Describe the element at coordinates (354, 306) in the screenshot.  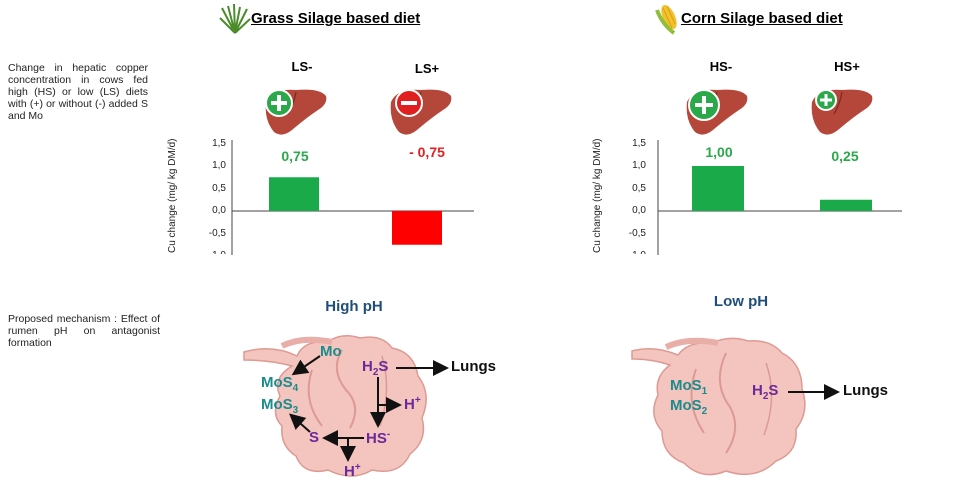
I see `high-ph-label: High pH` at that location.